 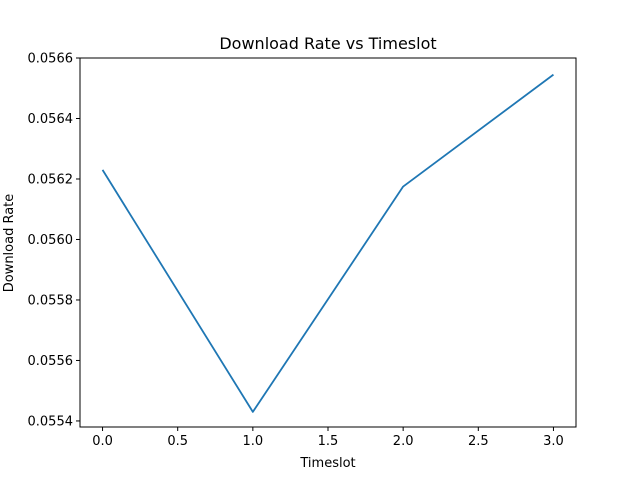 I want to click on y-tick-label: 0.0566, so click(x=51, y=59).